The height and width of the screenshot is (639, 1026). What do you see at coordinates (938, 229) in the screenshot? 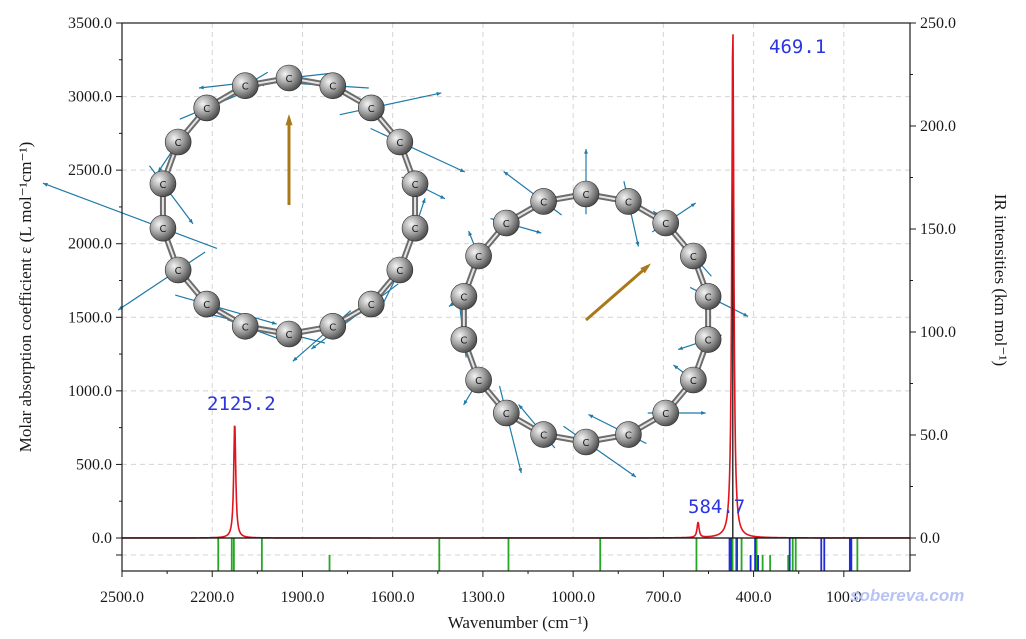
I see `y-right-tick-label: 150.0` at bounding box center [938, 229].